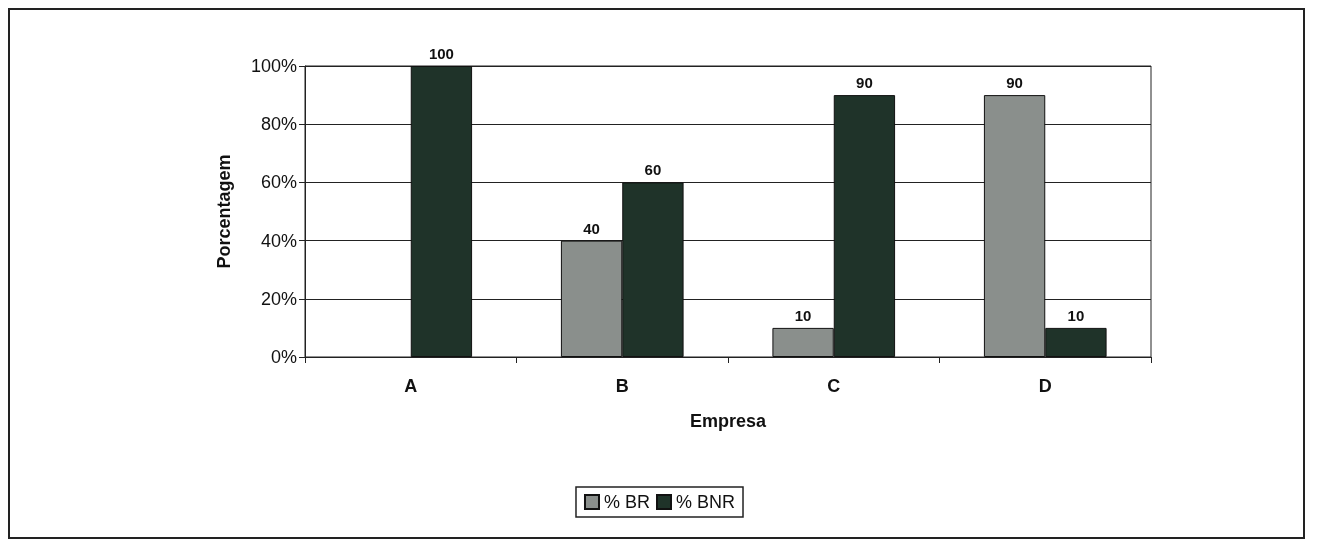  Describe the element at coordinates (728, 421) in the screenshot. I see `x-axis-title: Empresa` at that location.